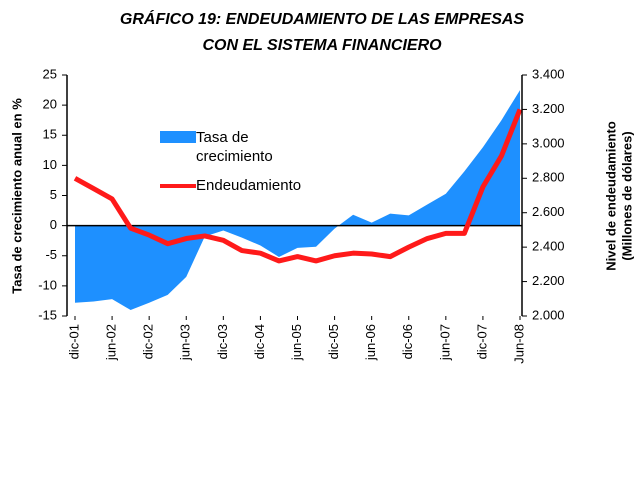 This screenshot has width=644, height=489. Describe the element at coordinates (548, 108) in the screenshot. I see `y2-tick-label: 3.200` at that location.